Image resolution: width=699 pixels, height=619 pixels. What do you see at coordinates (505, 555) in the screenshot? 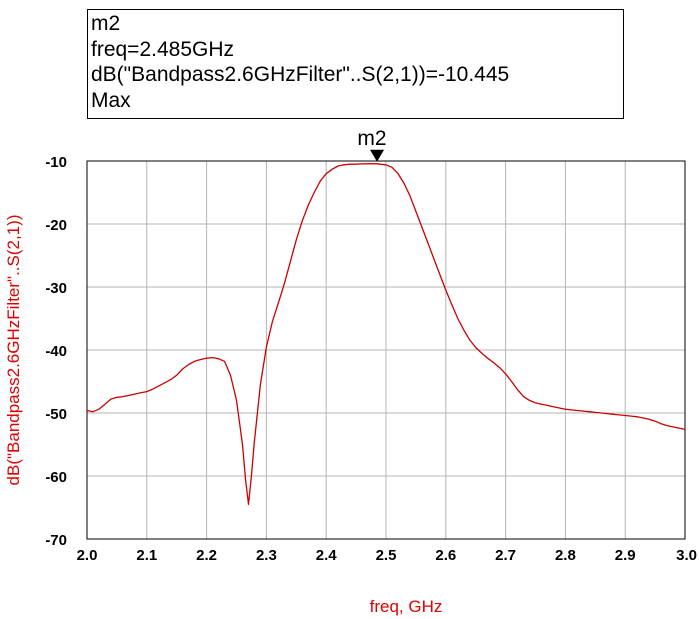
I see `x-tick-label: 2.7` at bounding box center [505, 555].